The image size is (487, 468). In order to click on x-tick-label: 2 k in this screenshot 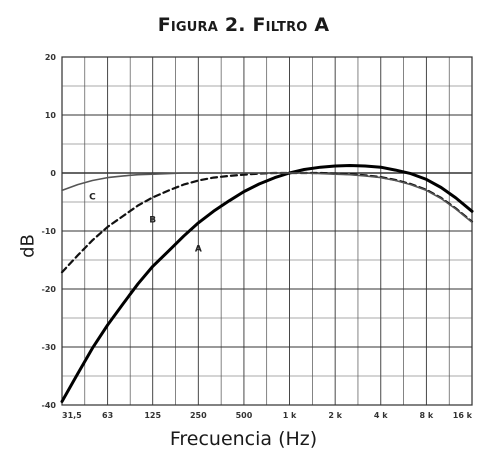, I will do `click(335, 415)`.